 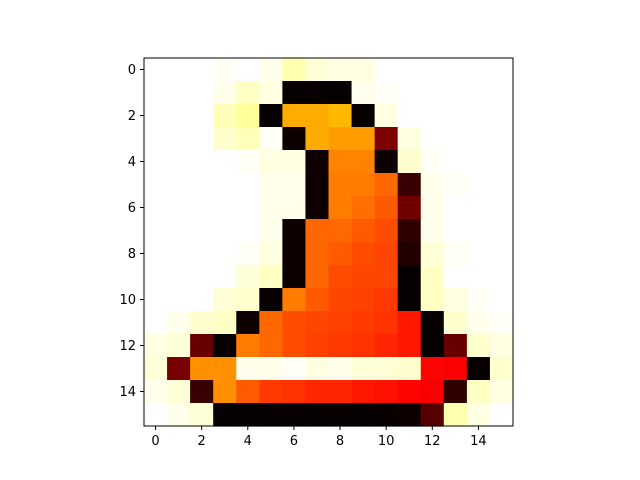 I want to click on x-tick-label: 4, so click(x=248, y=441).